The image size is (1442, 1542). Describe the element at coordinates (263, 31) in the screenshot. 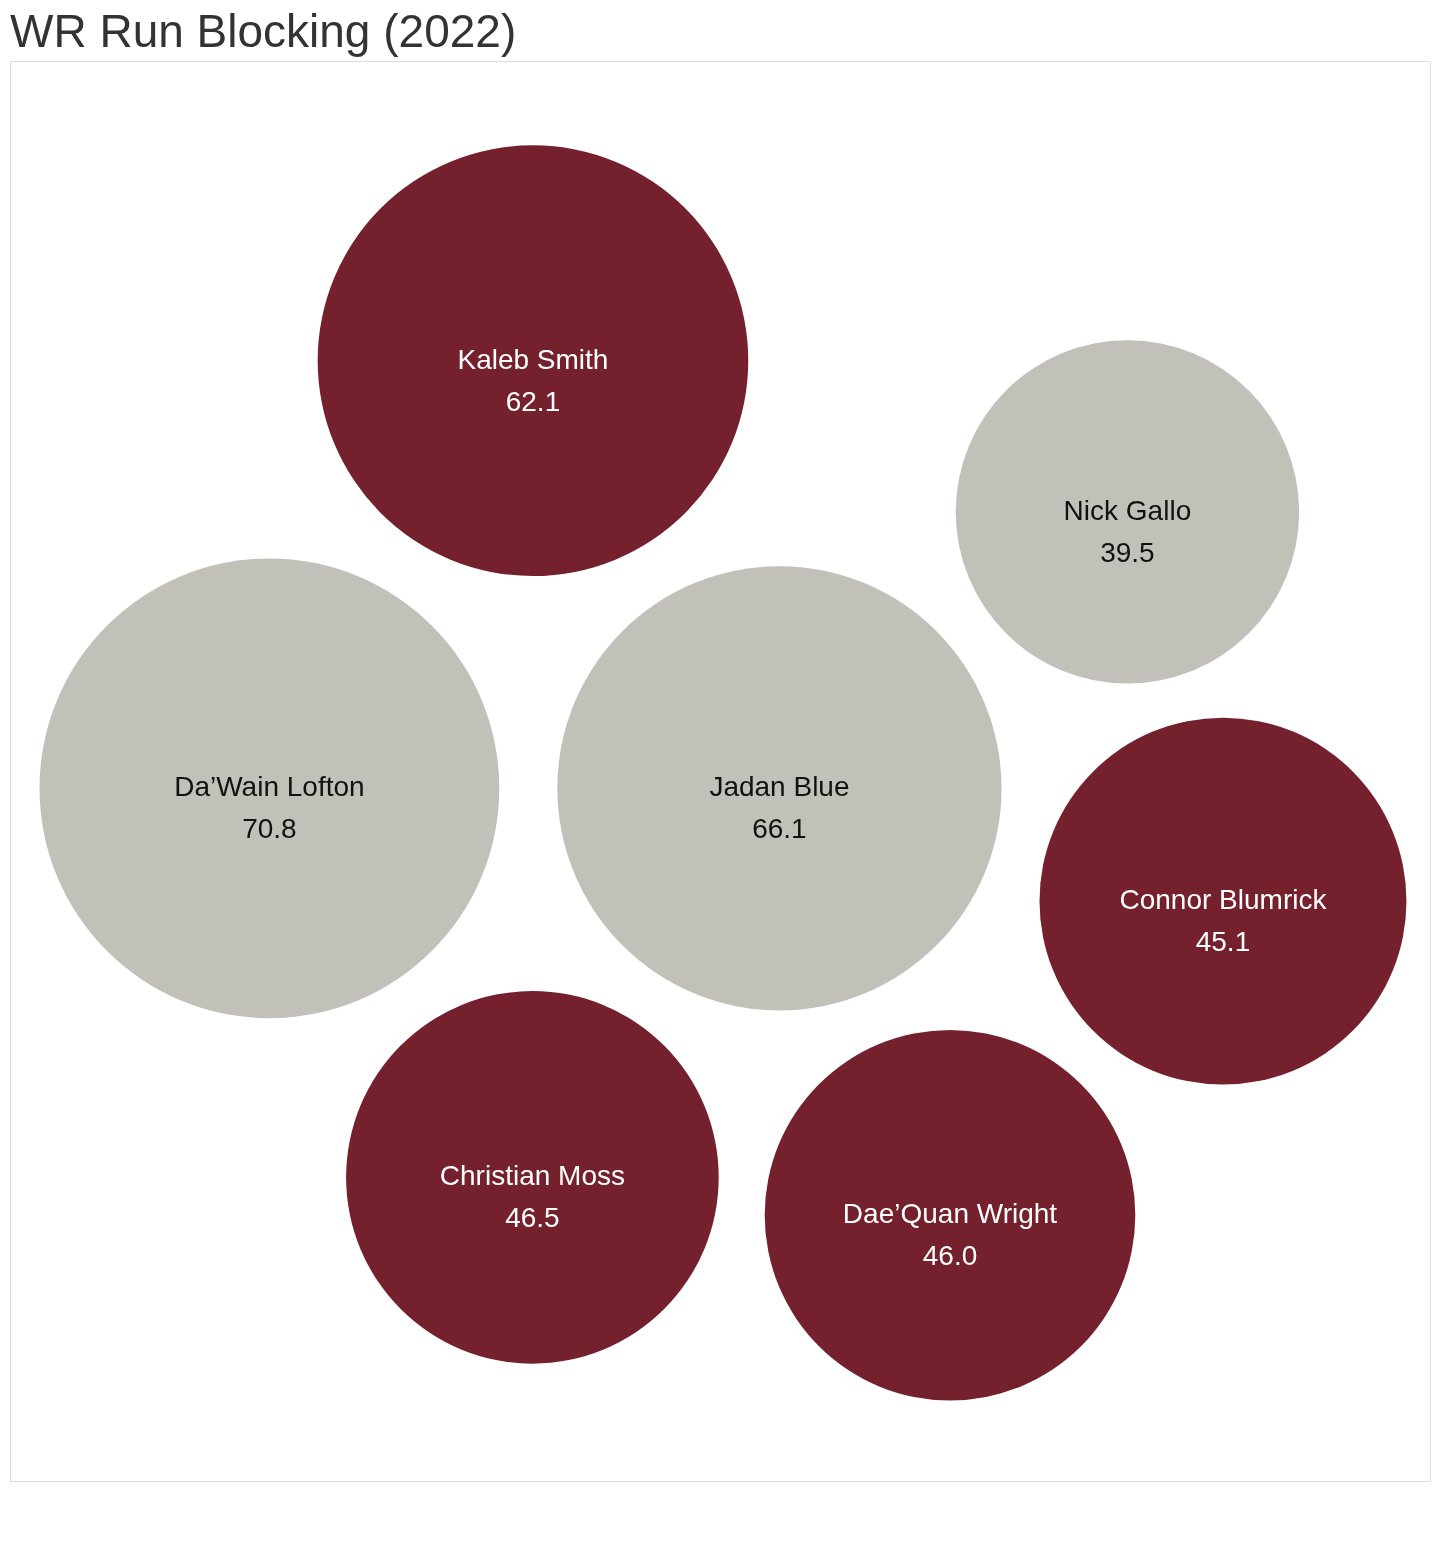

I see `text: WR Run Blocking (2022)` at that location.